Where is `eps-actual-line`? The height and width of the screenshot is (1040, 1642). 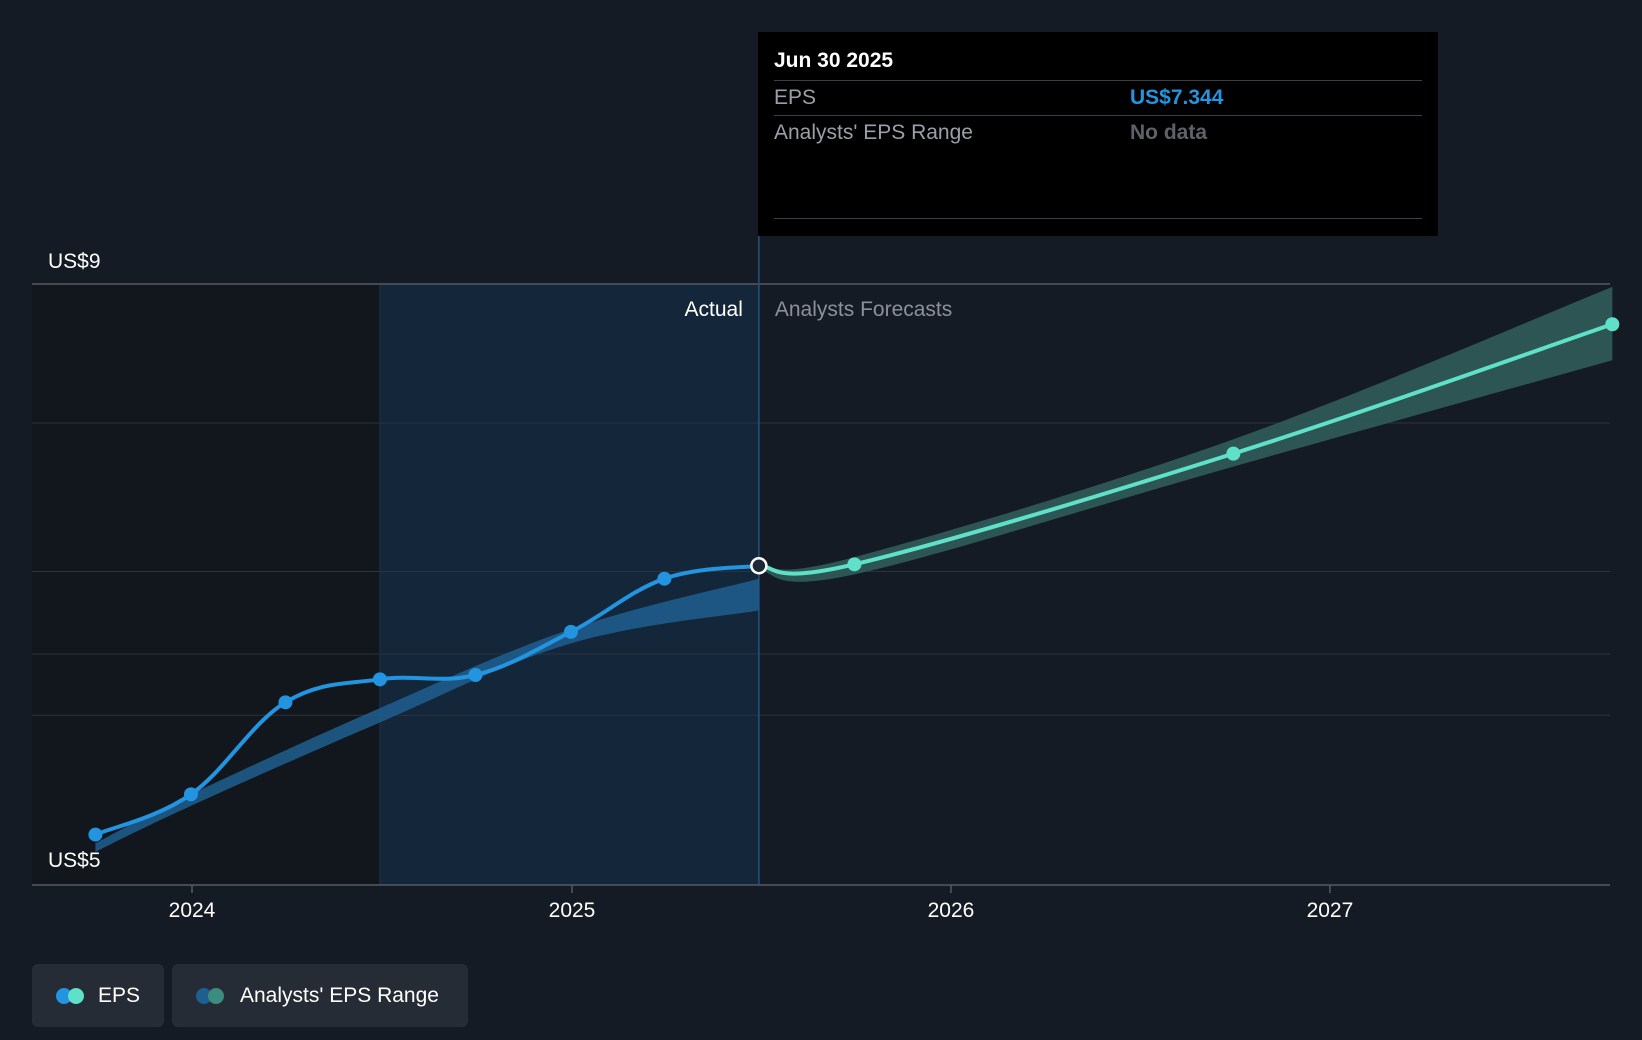 eps-actual-line is located at coordinates (427, 700).